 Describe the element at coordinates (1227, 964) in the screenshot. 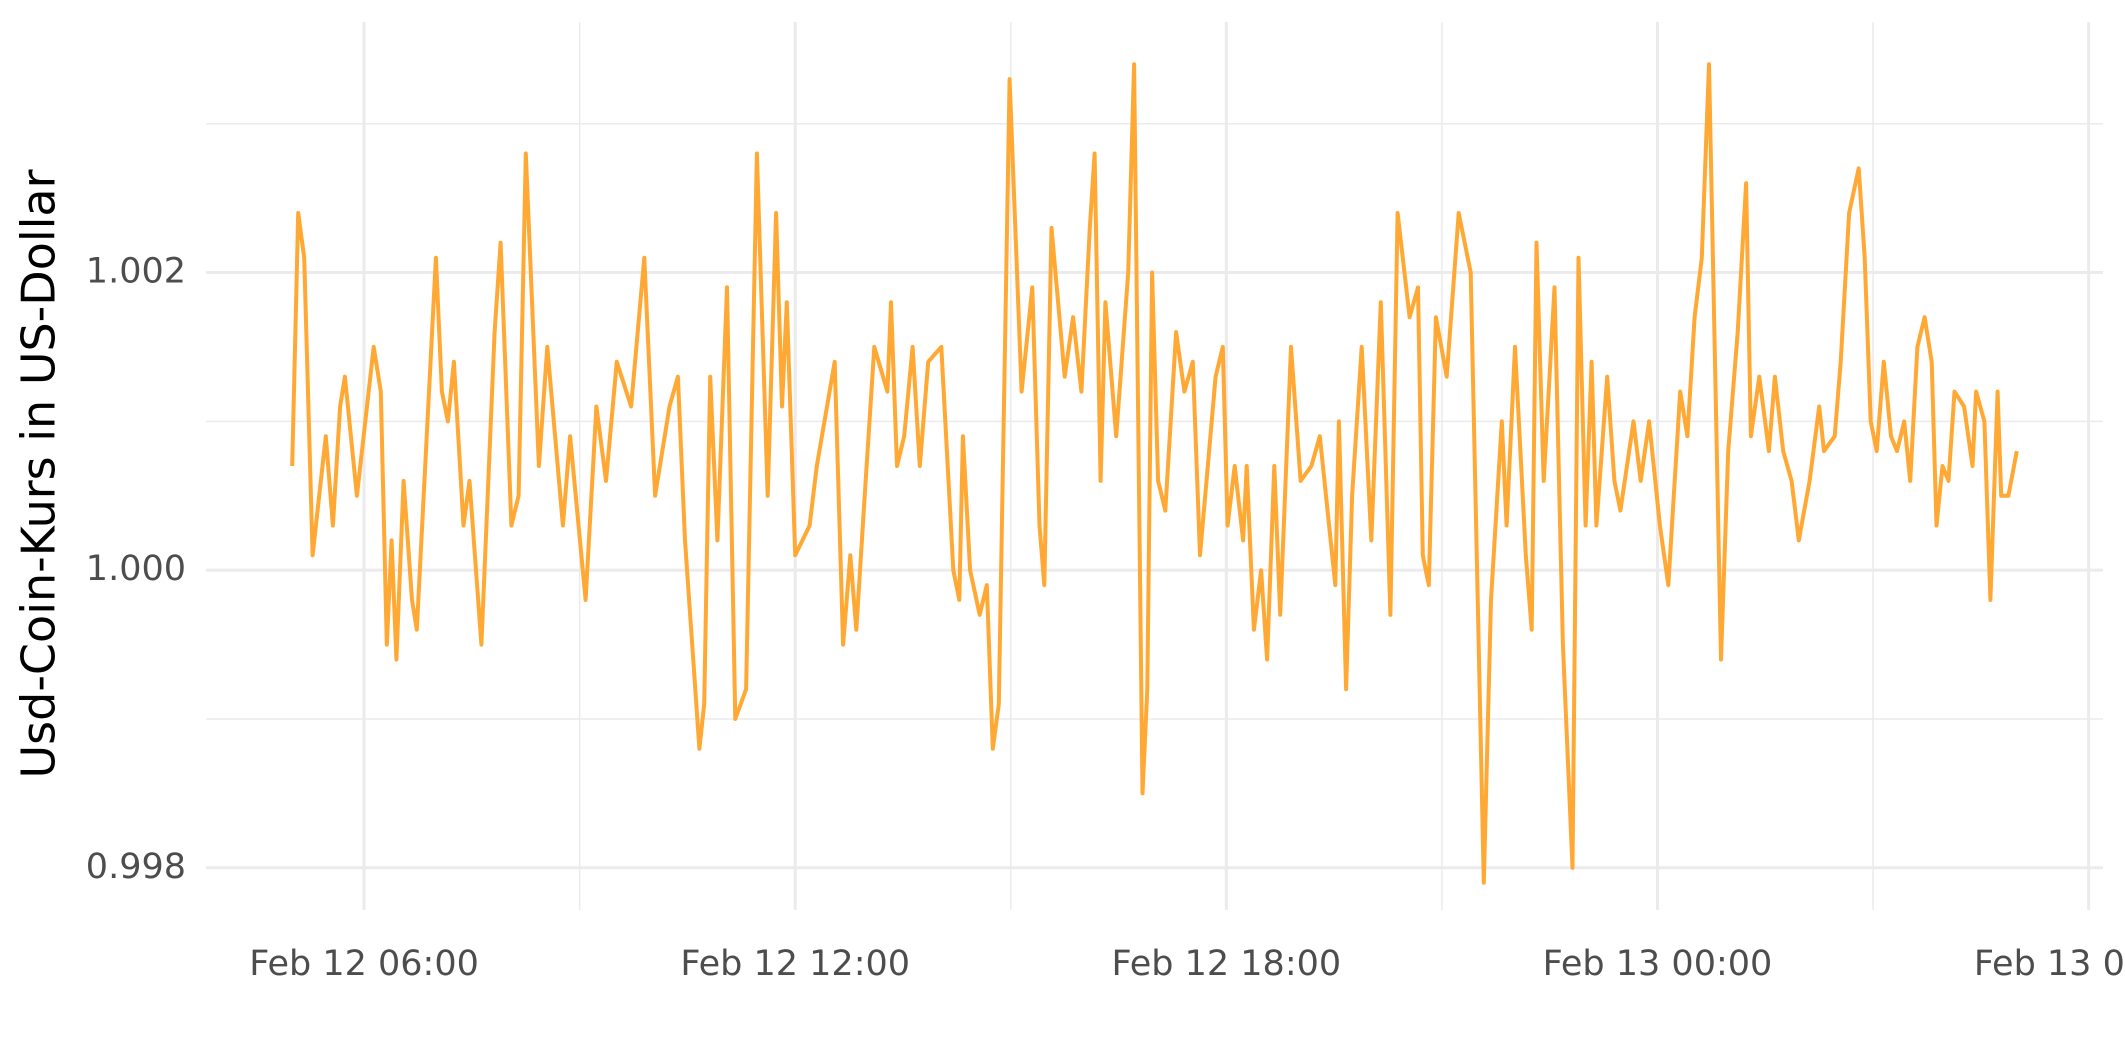

I see `x-tick-label: Feb 12 18:00` at that location.